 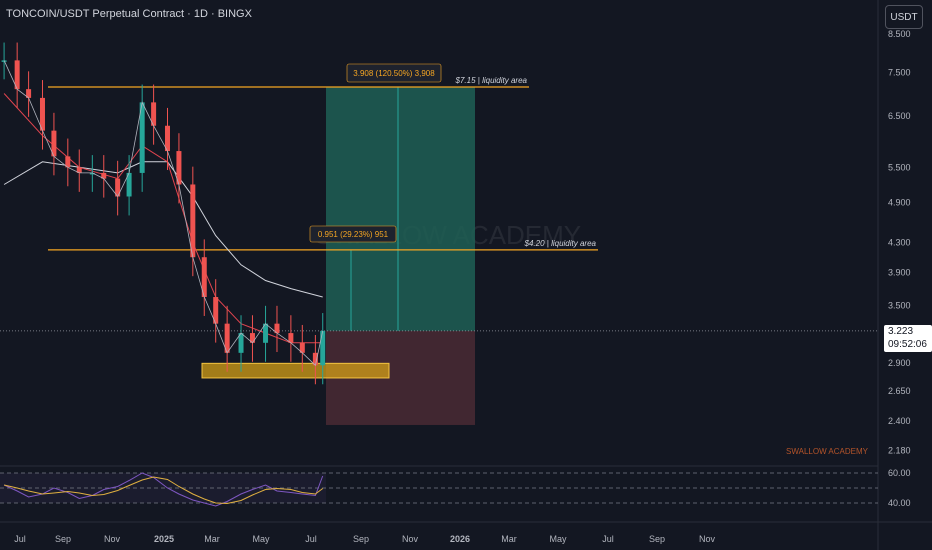 I want to click on price-tick: 2.400, so click(x=899, y=421).